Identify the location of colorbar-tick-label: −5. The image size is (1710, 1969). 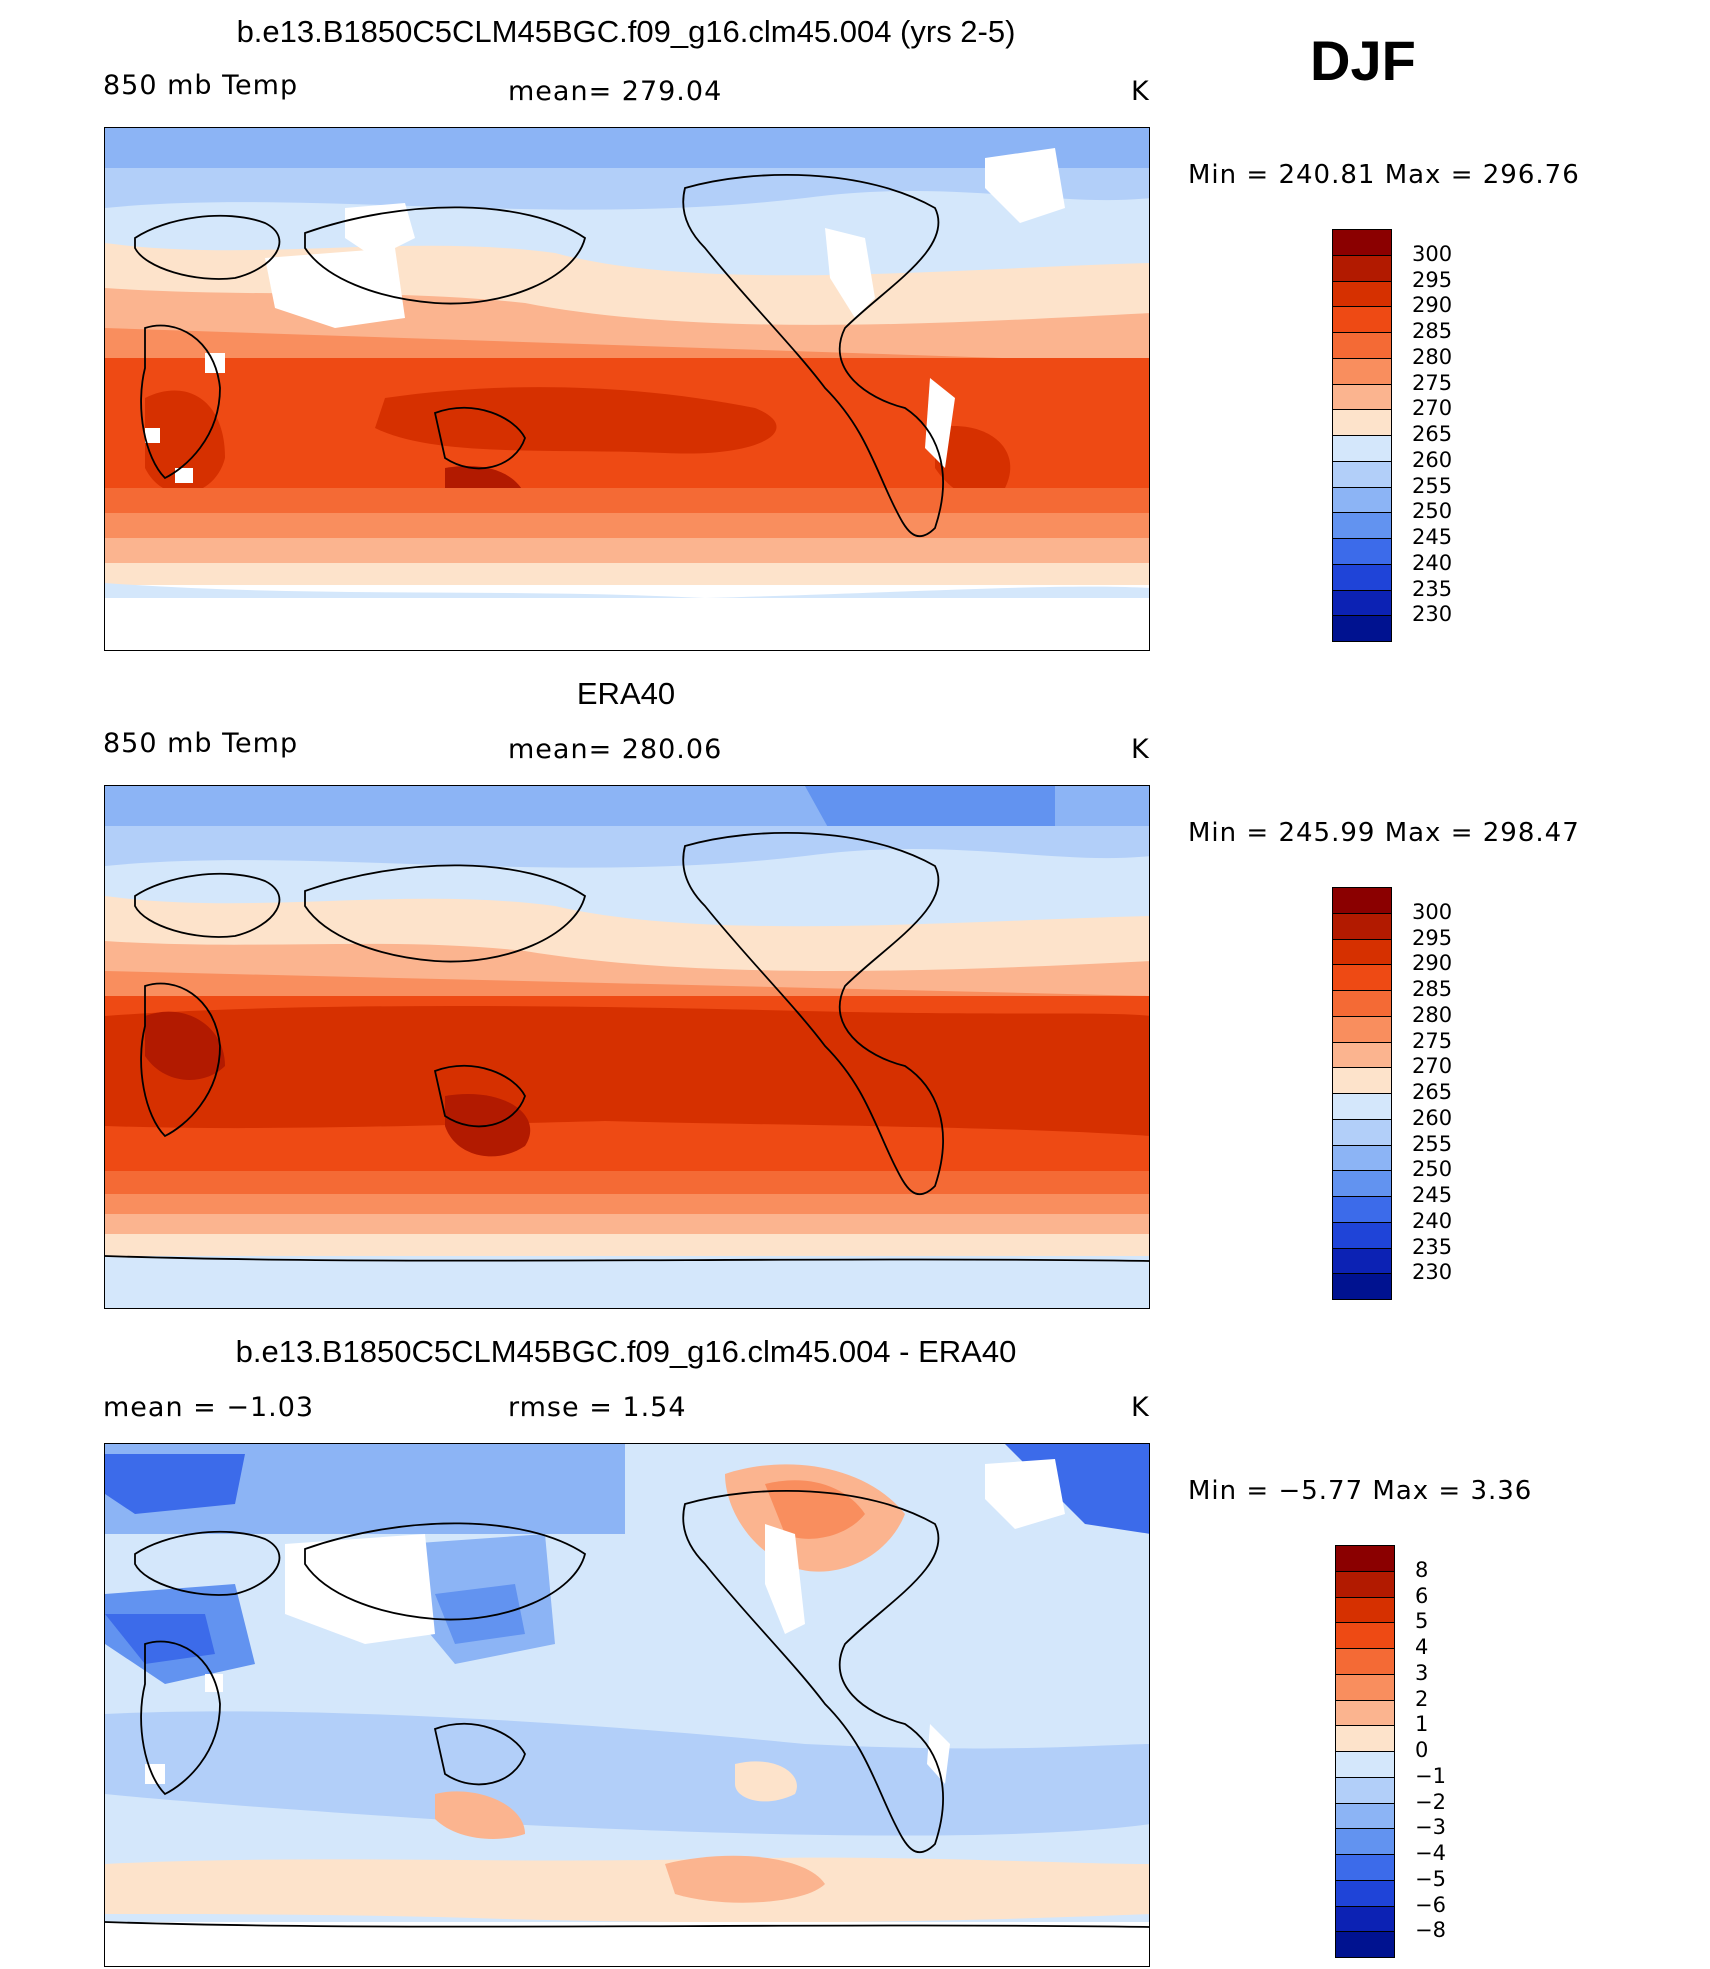
(1430, 1878).